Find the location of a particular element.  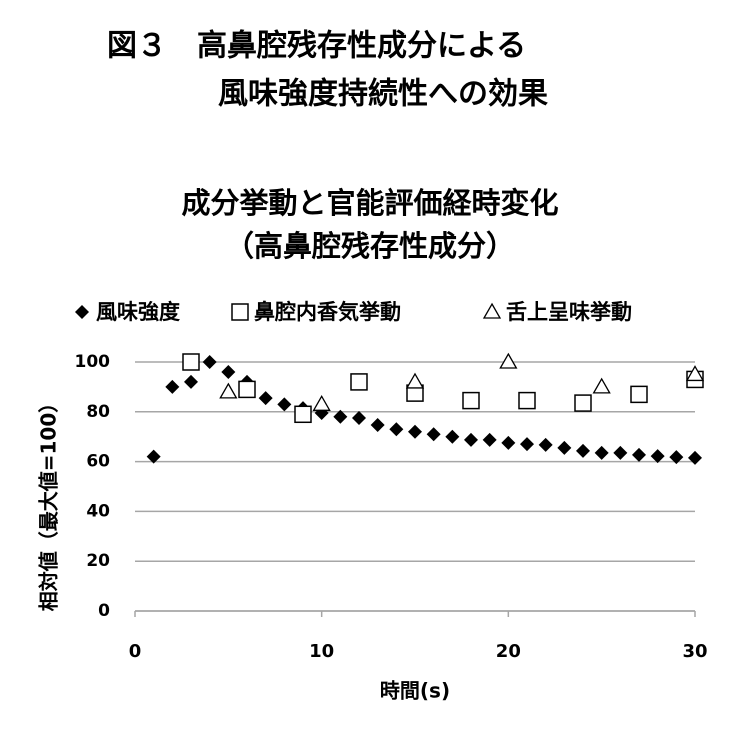

y-tick-label: 40 is located at coordinates (98, 511).